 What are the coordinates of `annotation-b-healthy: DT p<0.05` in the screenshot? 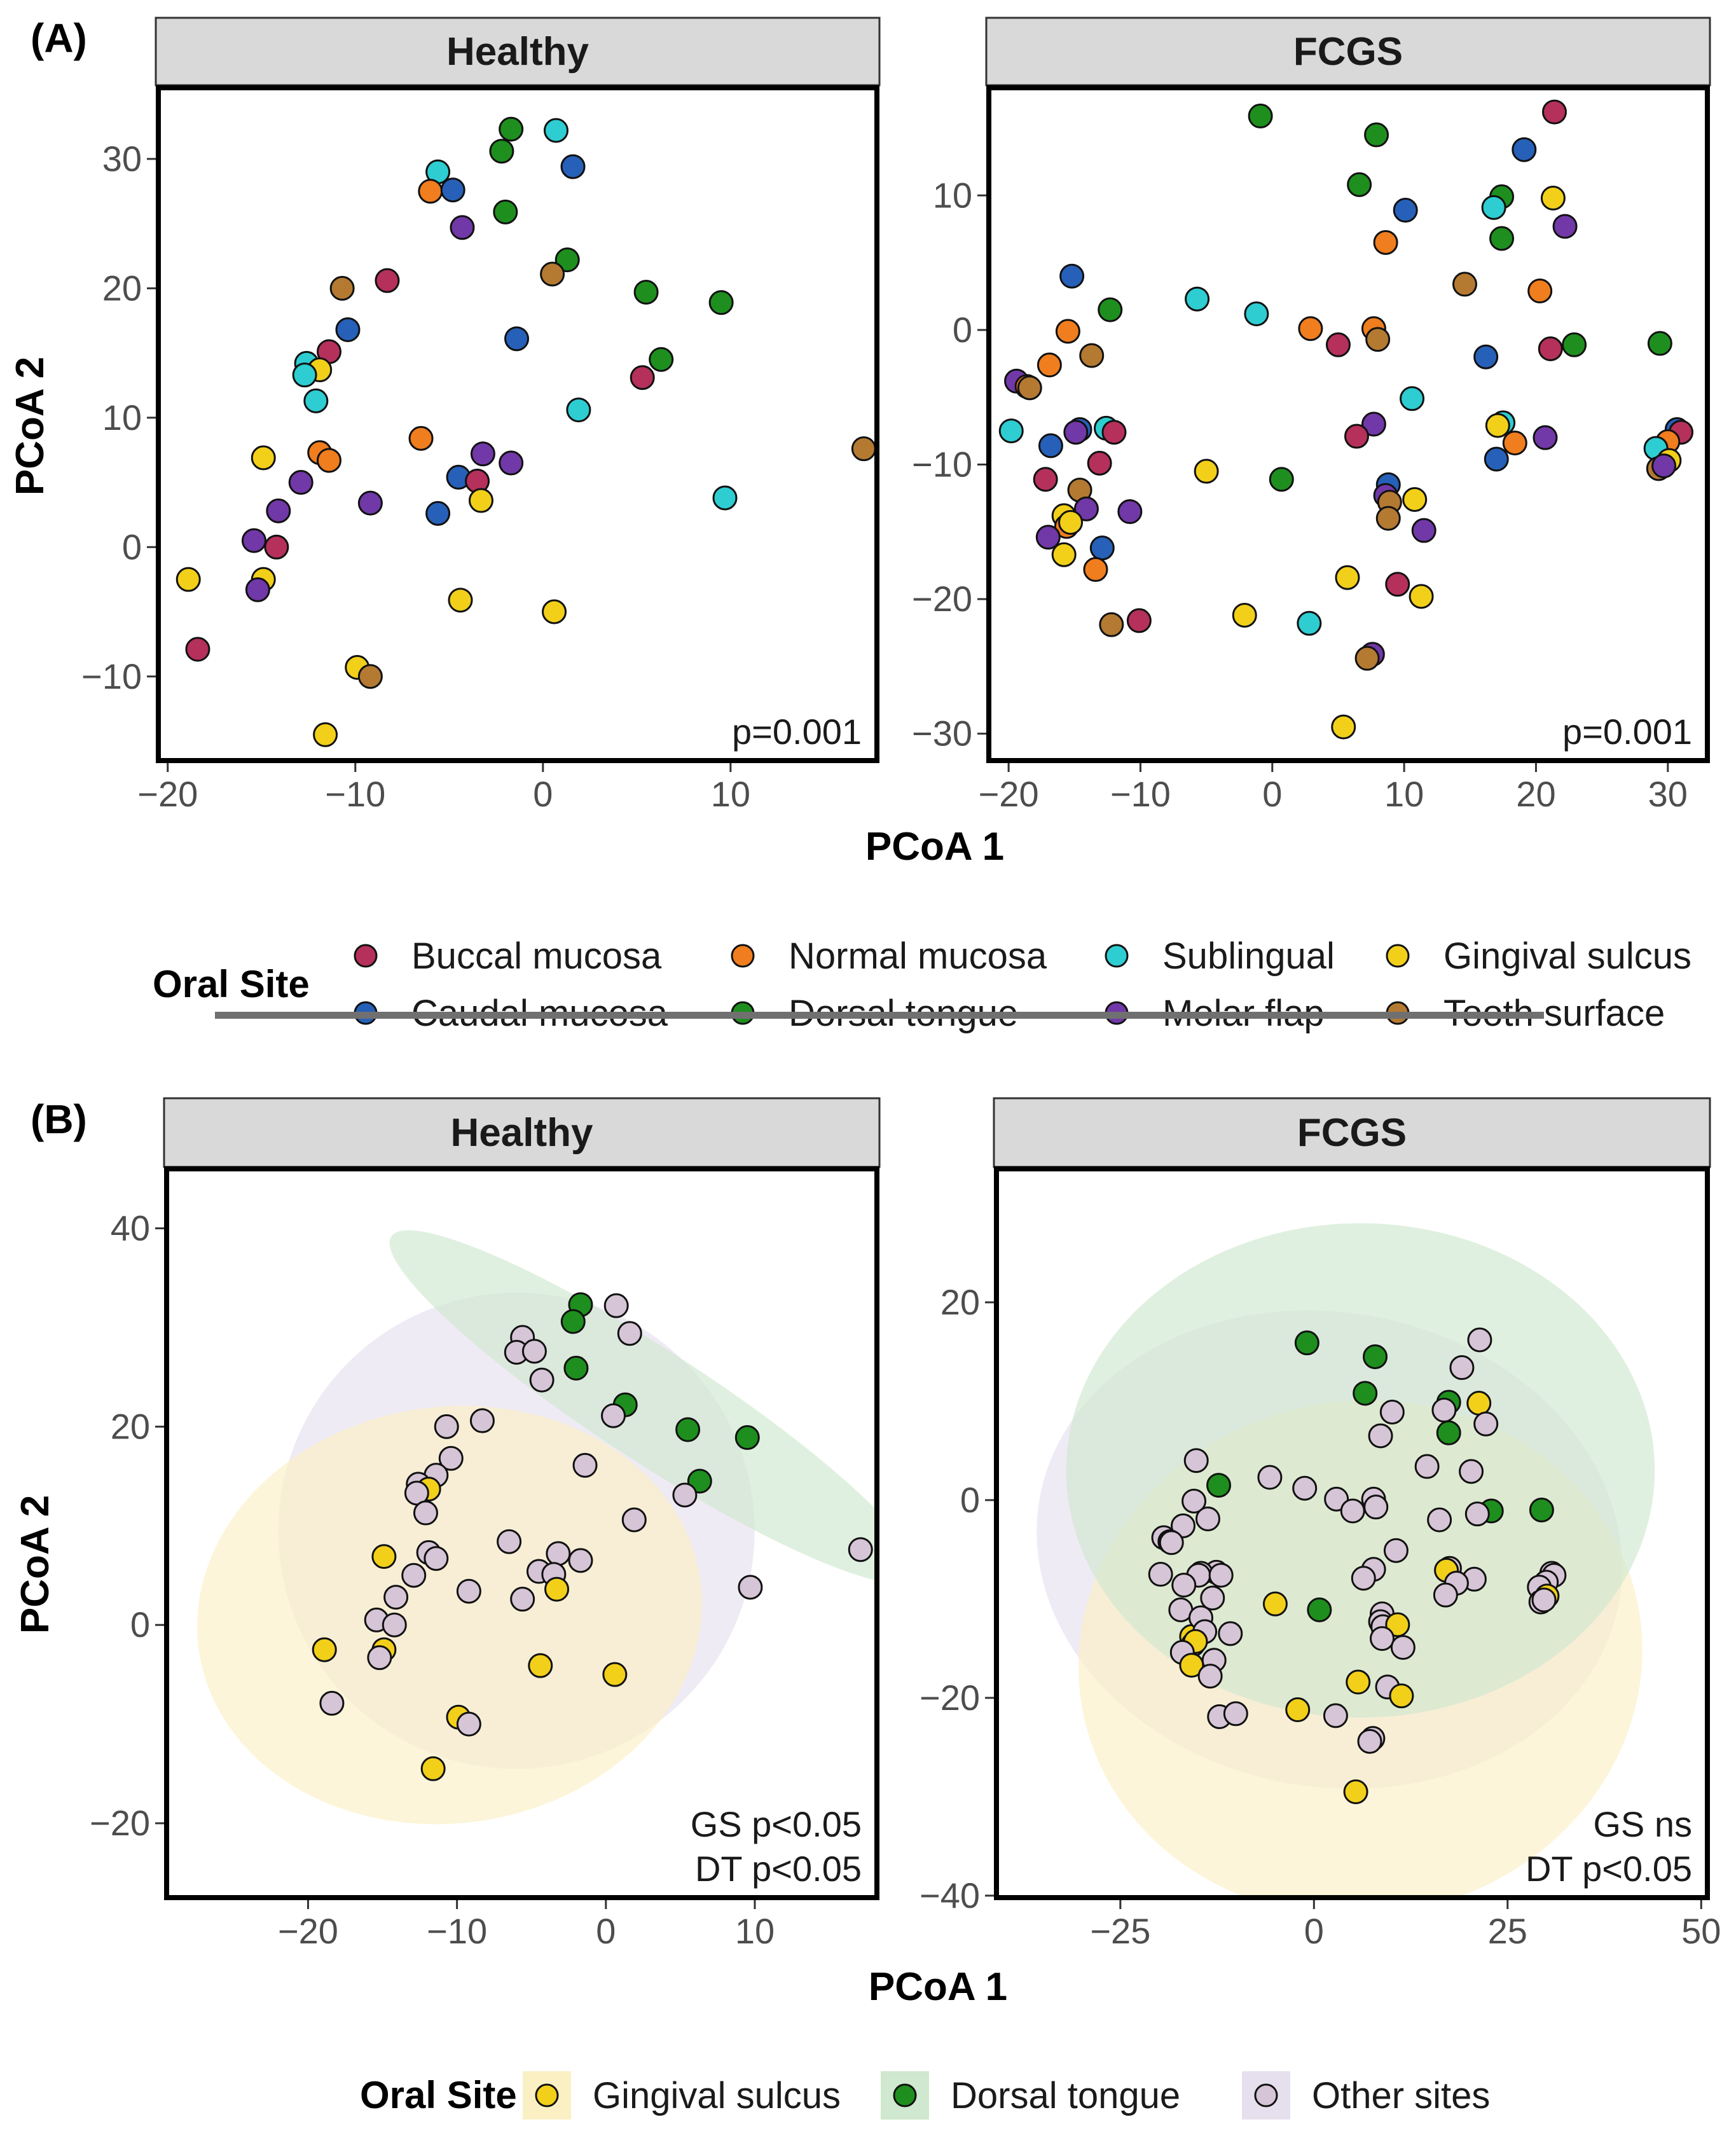 It's located at (778, 1869).